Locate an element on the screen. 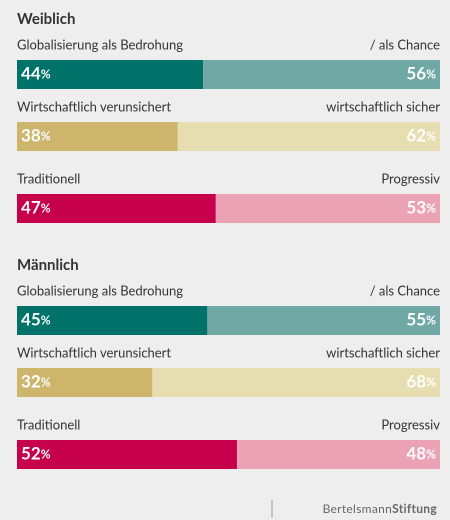 Image resolution: width=450 pixels, height=520 pixels. value-number: 47 is located at coordinates (31, 207).